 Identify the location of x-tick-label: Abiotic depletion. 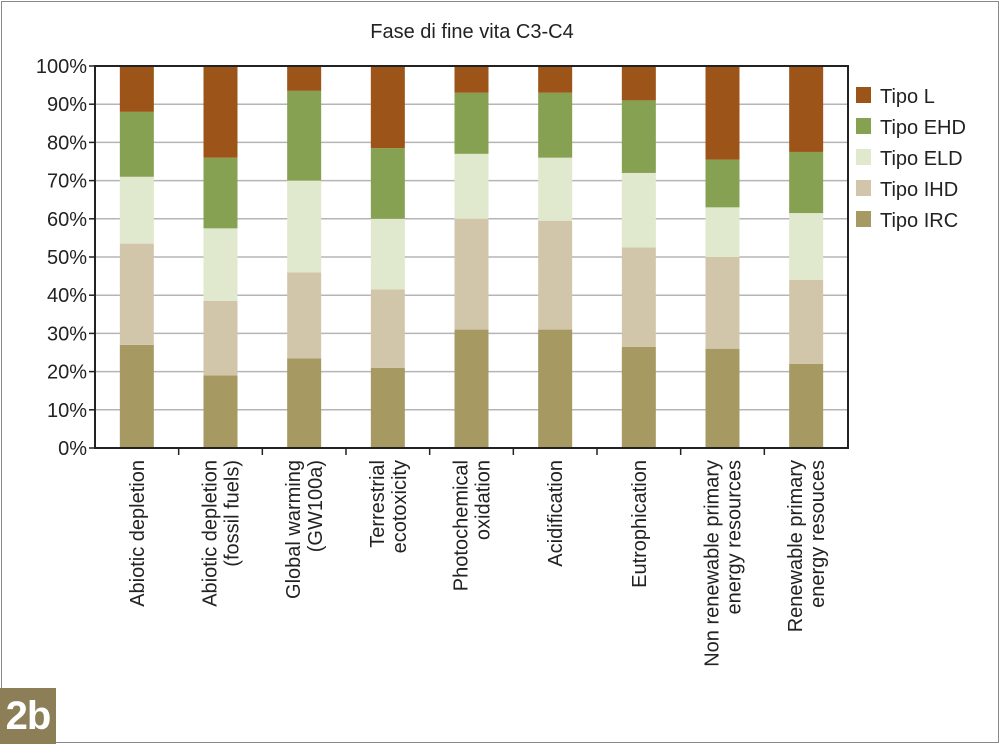
(138, 533).